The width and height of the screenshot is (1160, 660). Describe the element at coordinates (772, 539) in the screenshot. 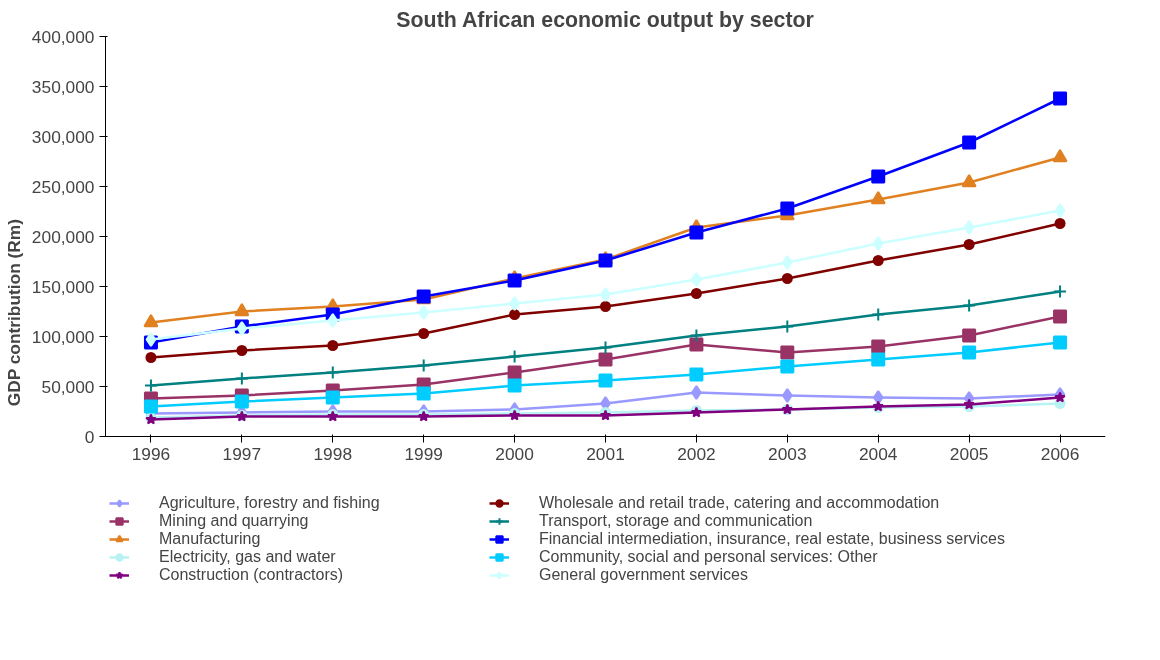

I see `legend-label: Financial intermediation, insurance, real estate, business services` at that location.